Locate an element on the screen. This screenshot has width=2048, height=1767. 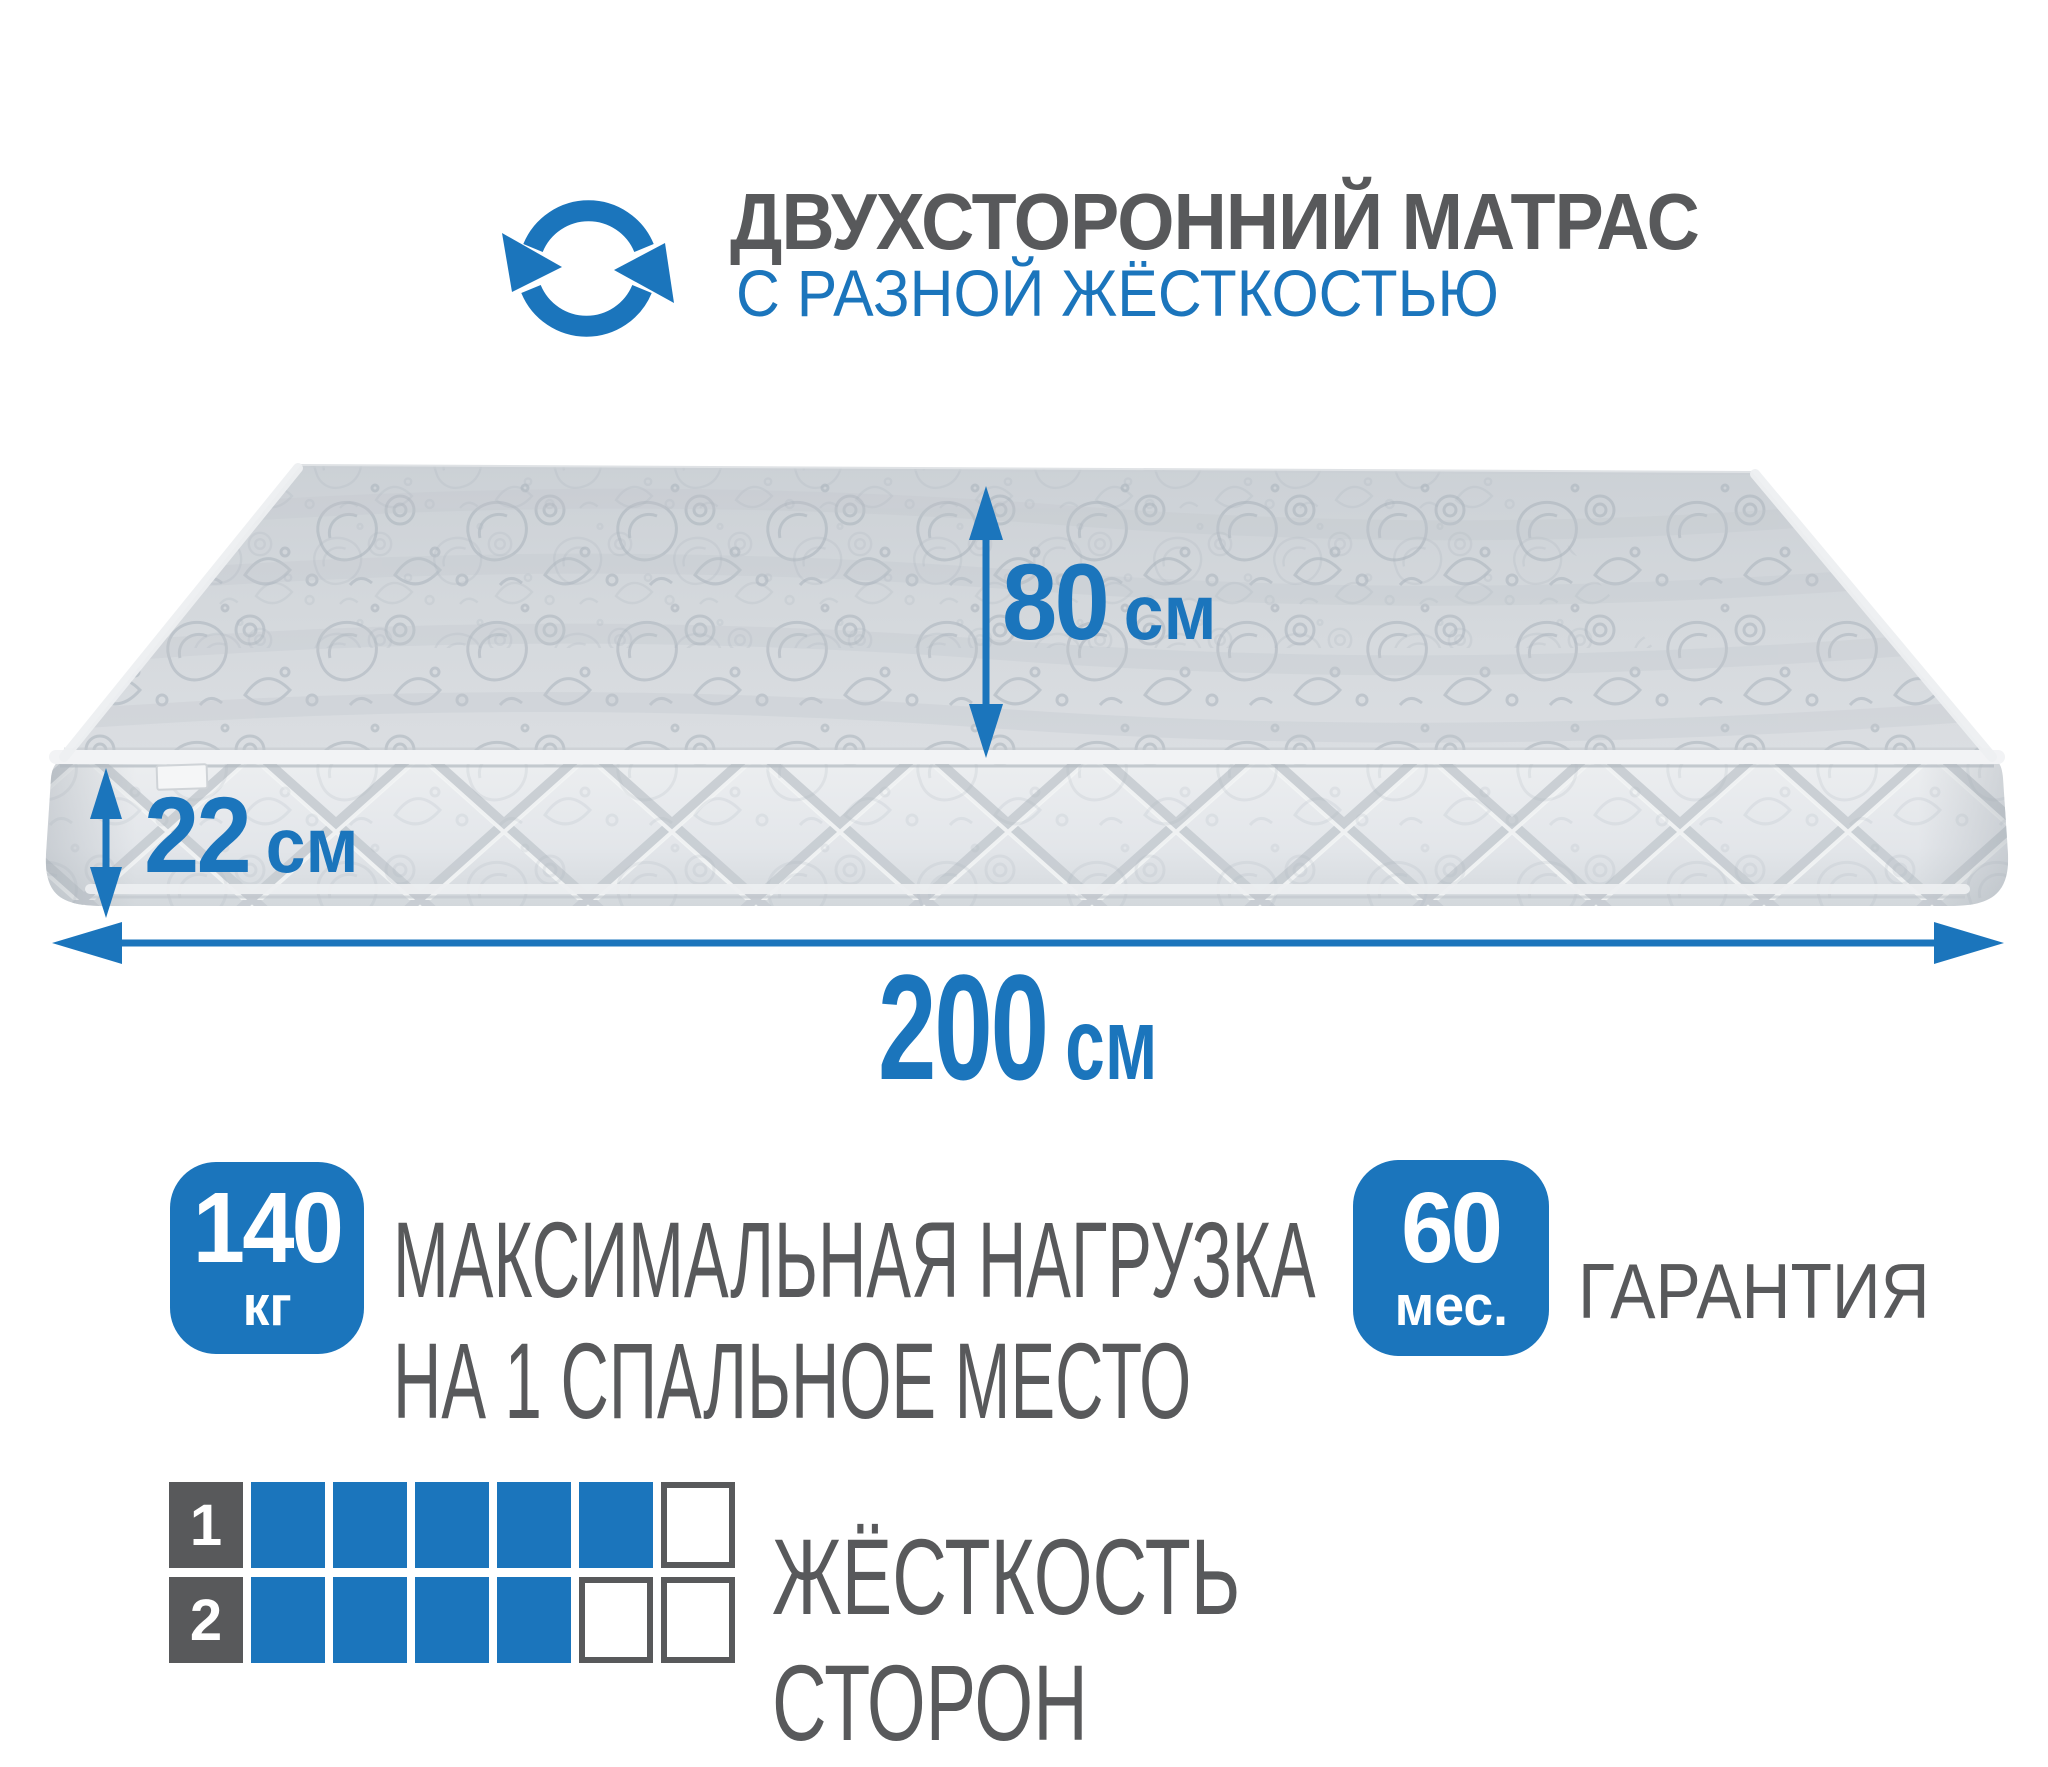
thickness-unit: см is located at coordinates (312, 845).